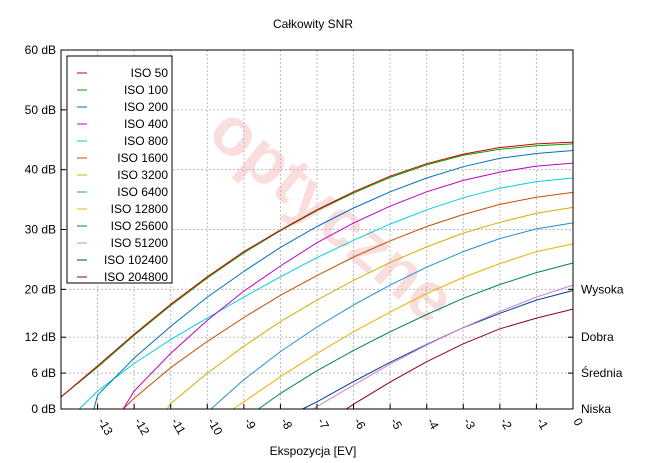  What do you see at coordinates (146, 107) in the screenshot?
I see `legend-label: ISO 200` at bounding box center [146, 107].